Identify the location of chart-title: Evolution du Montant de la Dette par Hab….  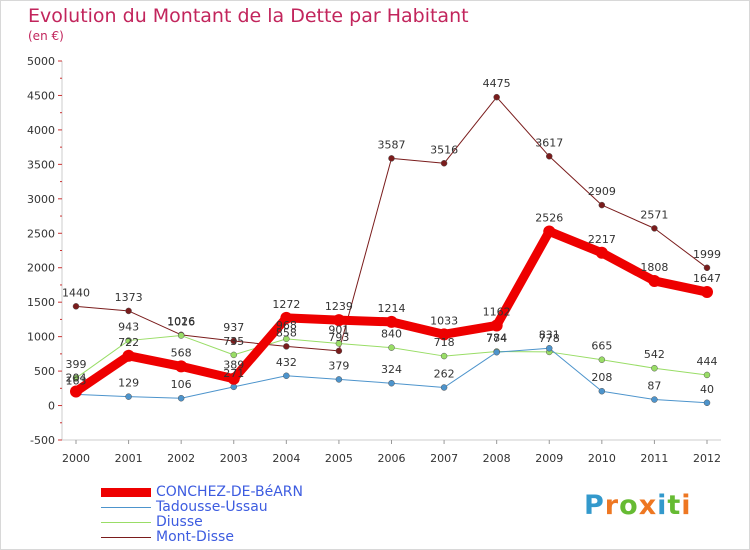
(248, 16).